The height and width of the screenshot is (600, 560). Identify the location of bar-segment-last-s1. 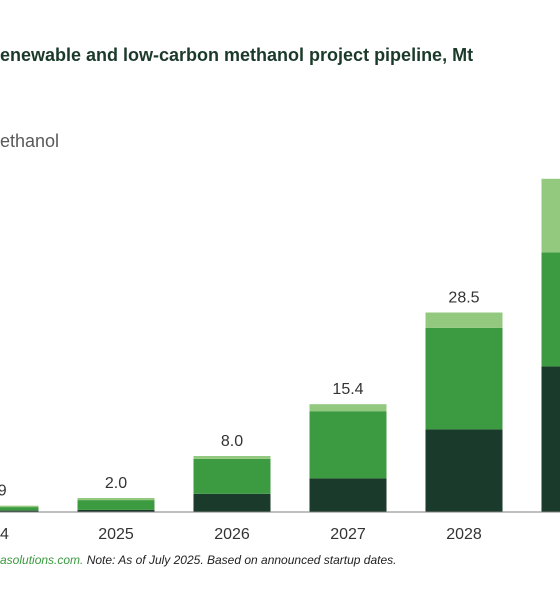
(550, 439).